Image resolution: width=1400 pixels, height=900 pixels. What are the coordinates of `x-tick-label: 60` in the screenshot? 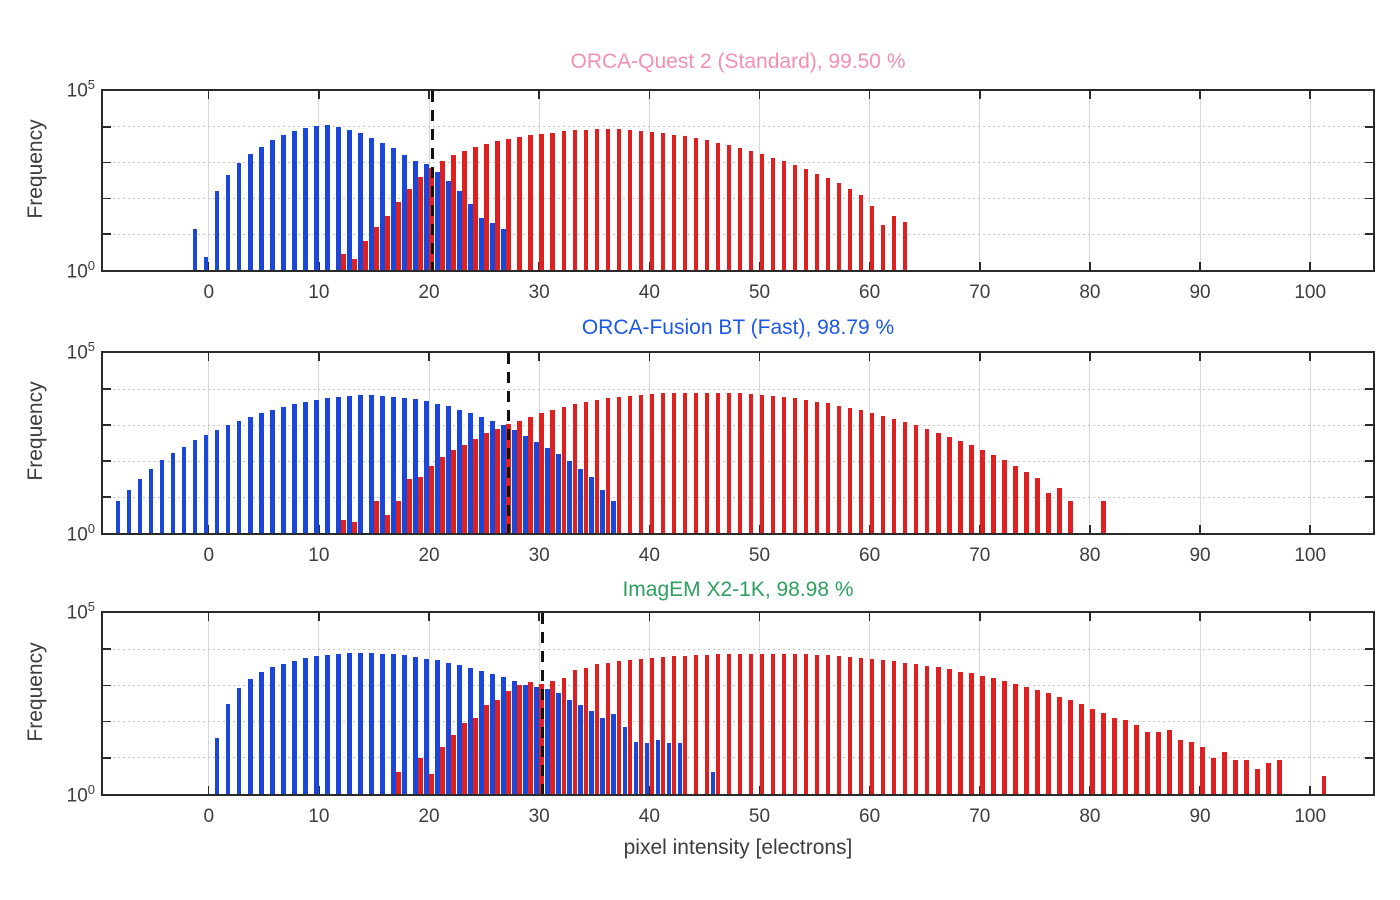 It's located at (870, 555).